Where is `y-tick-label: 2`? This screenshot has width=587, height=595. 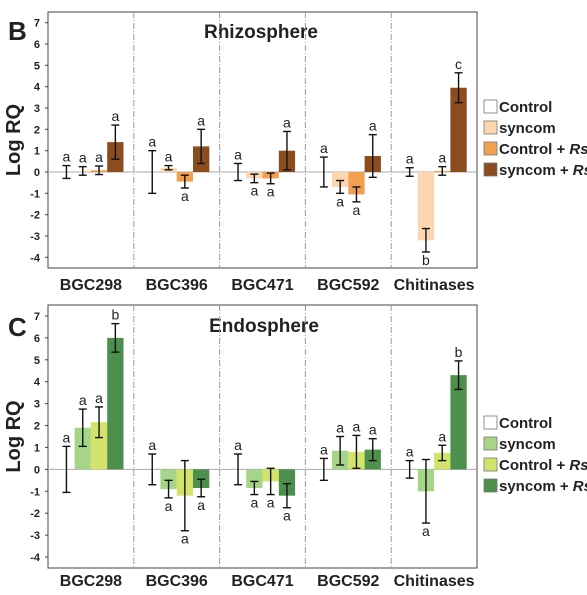 y-tick-label: 2 is located at coordinates (37, 130).